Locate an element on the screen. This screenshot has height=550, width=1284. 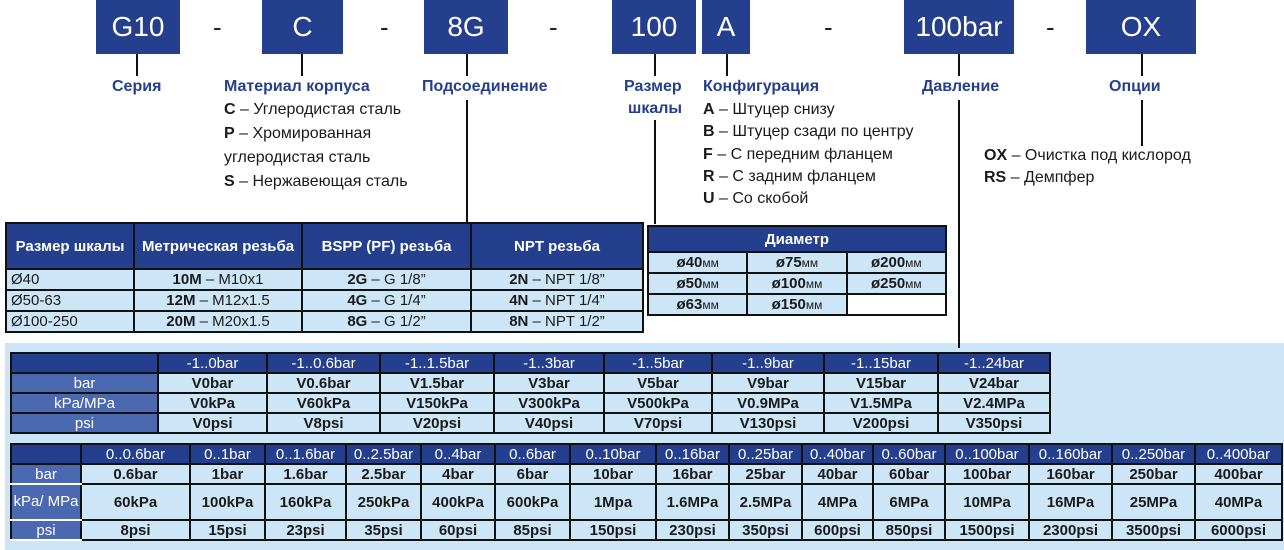
range-code-cell: 60psi is located at coordinates (458, 530).